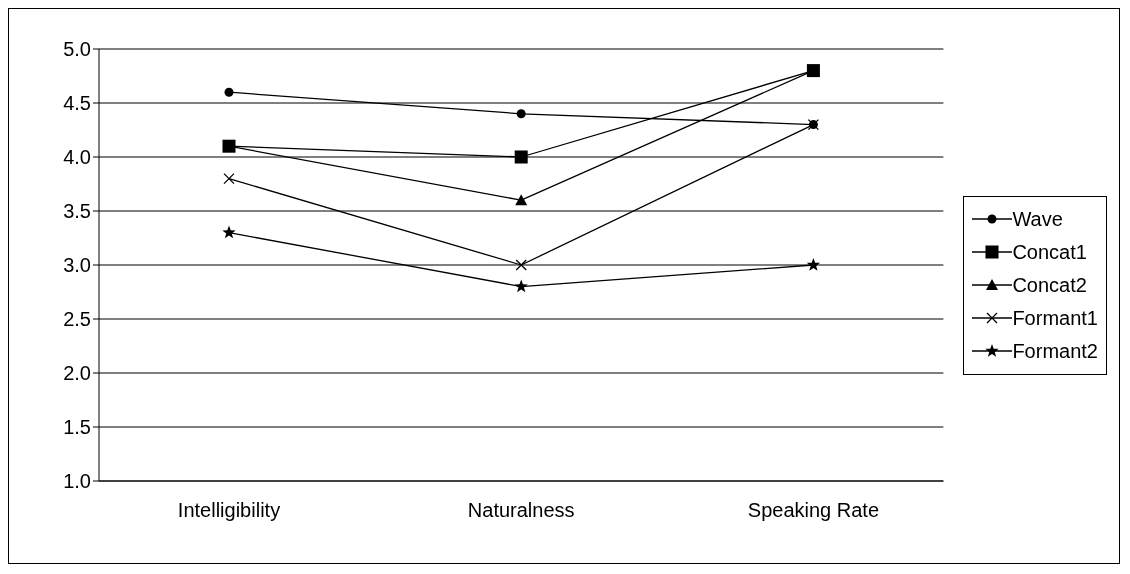 The width and height of the screenshot is (1130, 574). I want to click on y-tick-label: 4.5, so click(77, 103).